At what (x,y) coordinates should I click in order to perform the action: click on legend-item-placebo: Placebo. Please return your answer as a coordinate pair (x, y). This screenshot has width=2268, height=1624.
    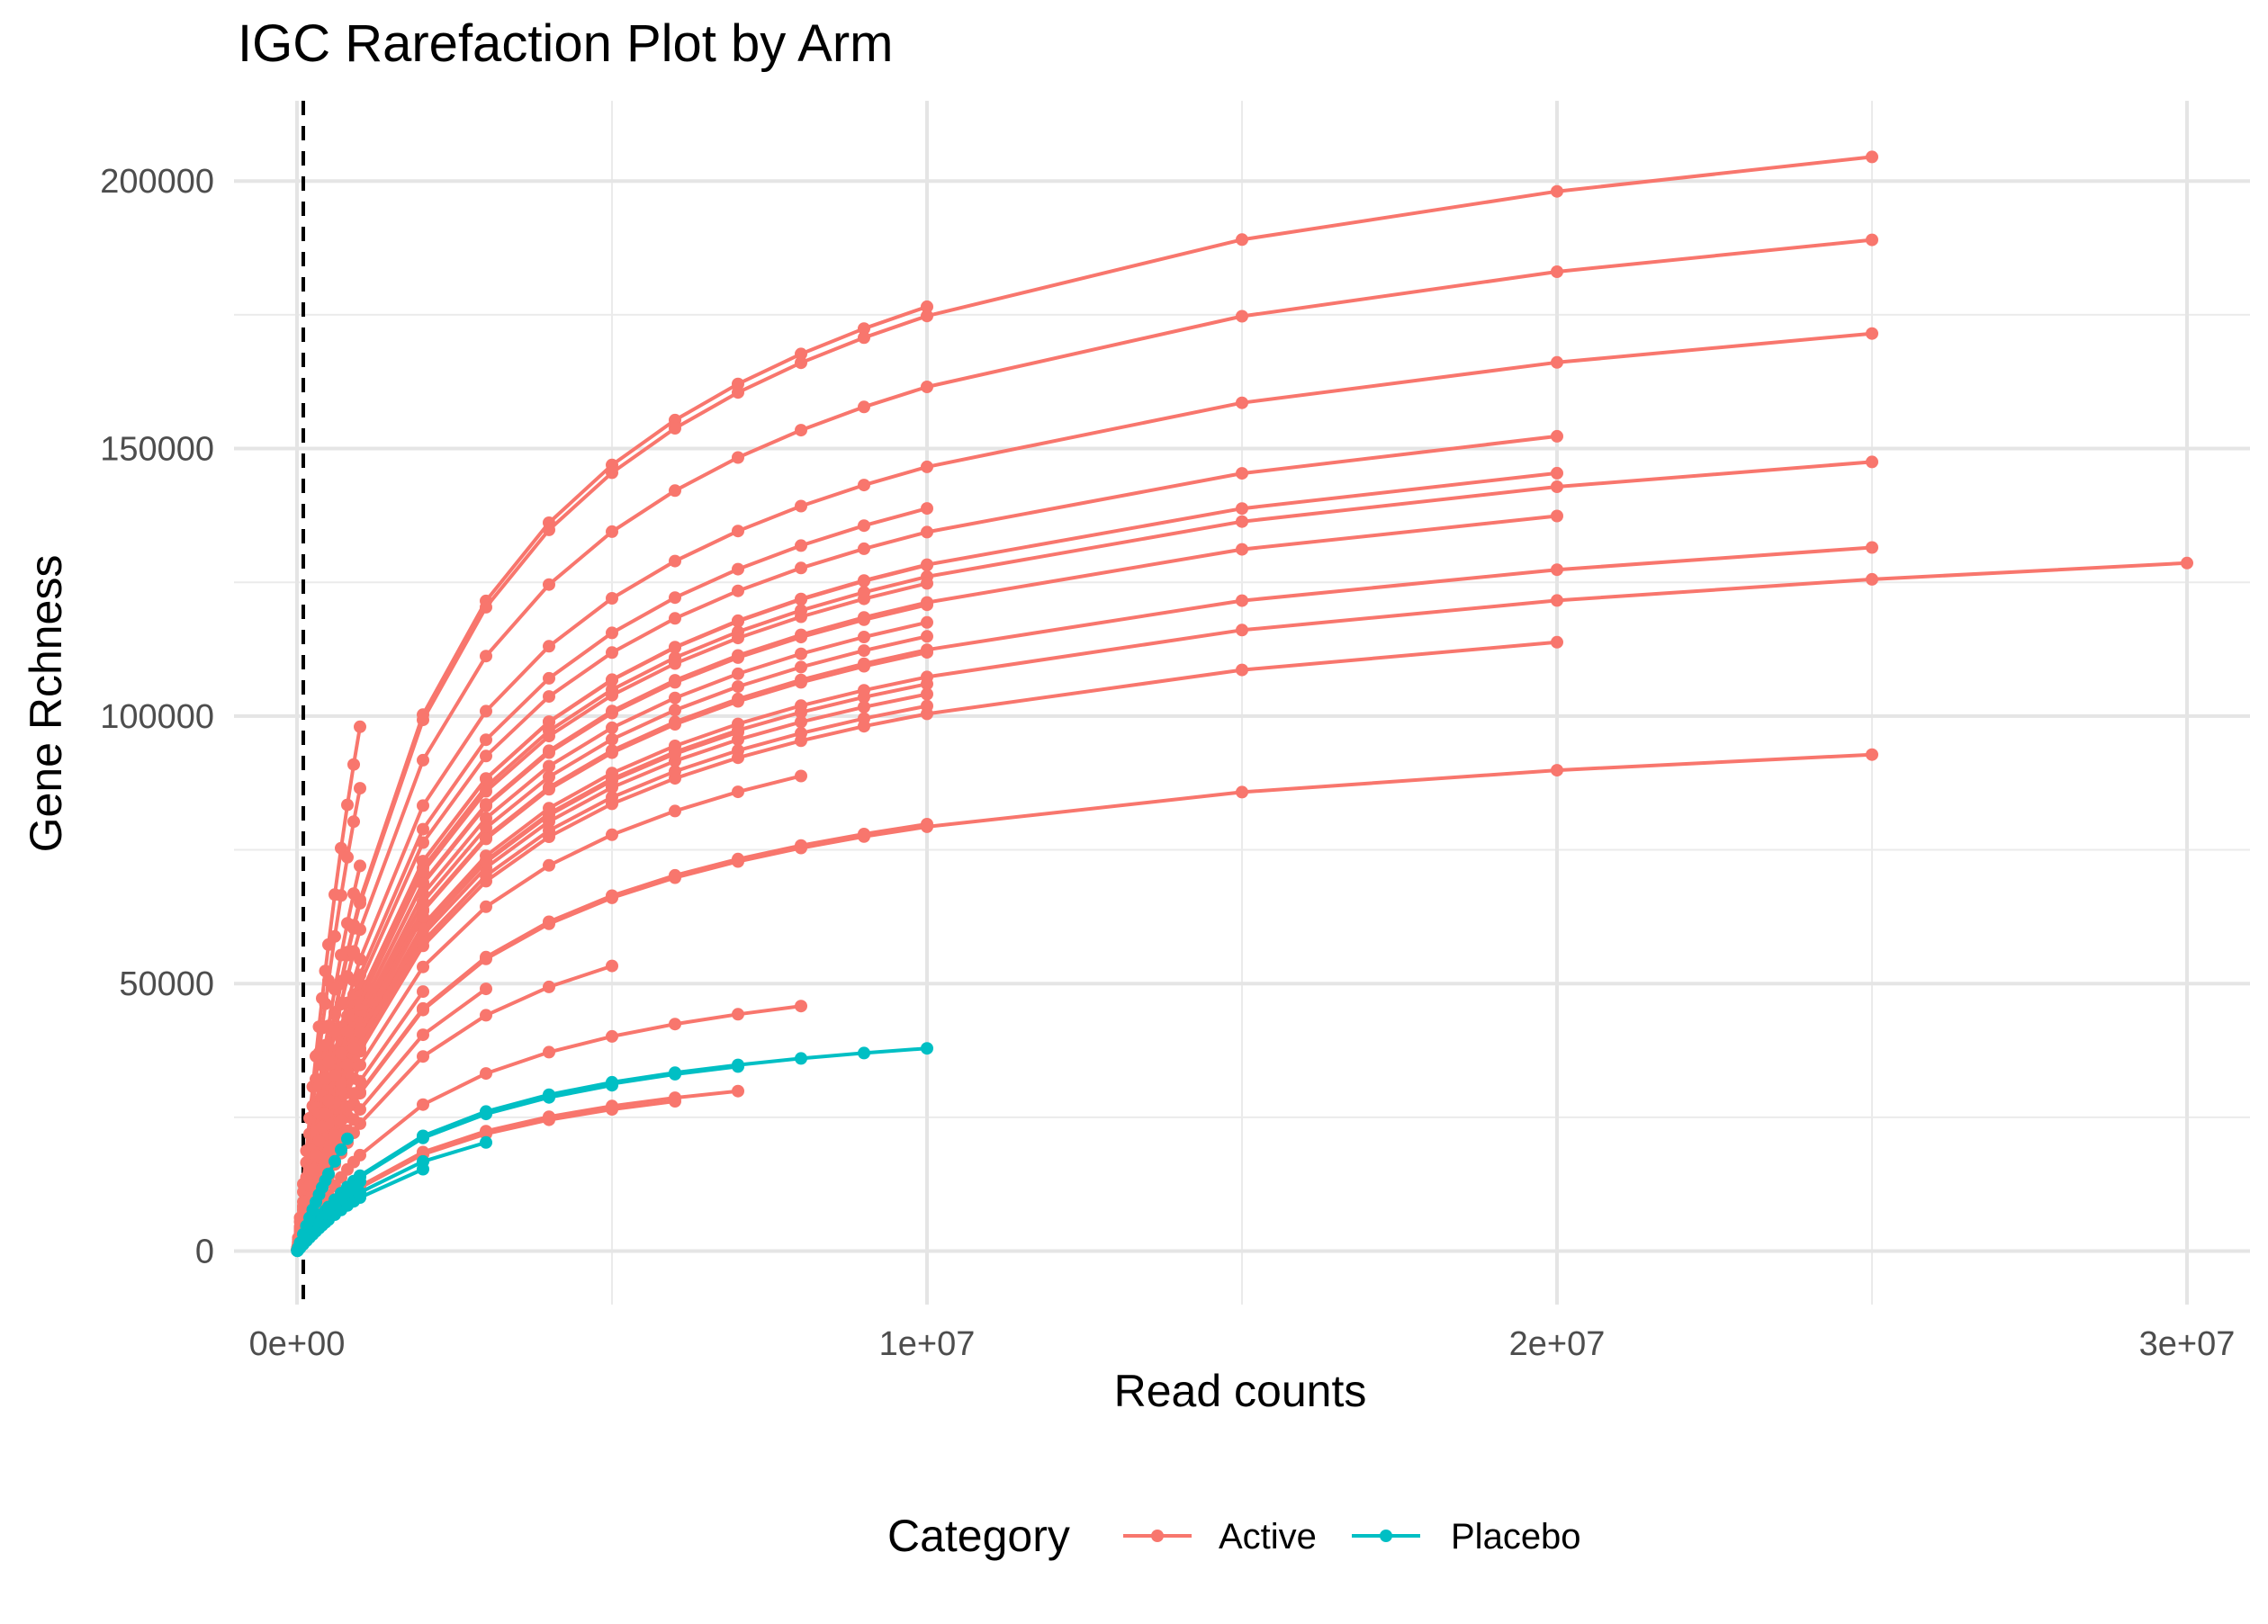
    Looking at the image, I should click on (1467, 1537).